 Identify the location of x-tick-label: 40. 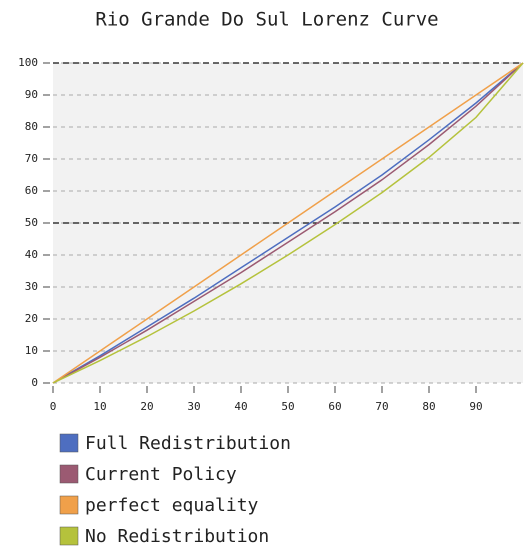
(240, 406).